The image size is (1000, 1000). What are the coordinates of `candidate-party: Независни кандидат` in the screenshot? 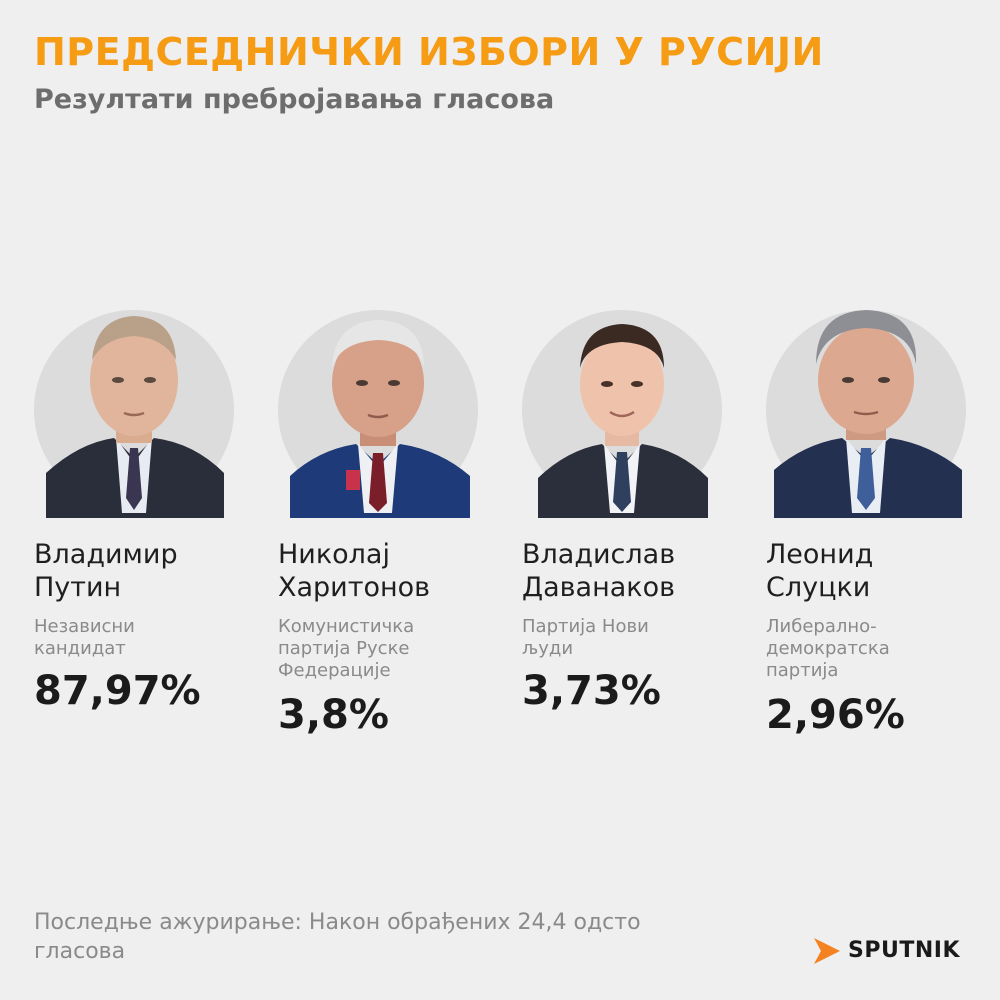 It's located at (150, 638).